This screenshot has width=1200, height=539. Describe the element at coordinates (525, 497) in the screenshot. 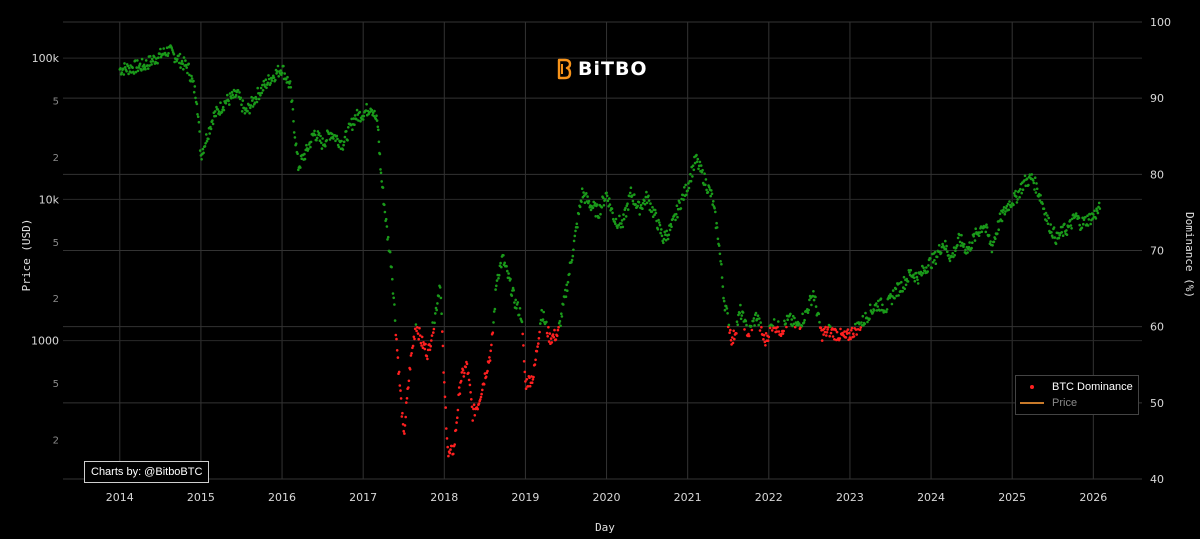

I see `x-tick-label: 2019` at that location.